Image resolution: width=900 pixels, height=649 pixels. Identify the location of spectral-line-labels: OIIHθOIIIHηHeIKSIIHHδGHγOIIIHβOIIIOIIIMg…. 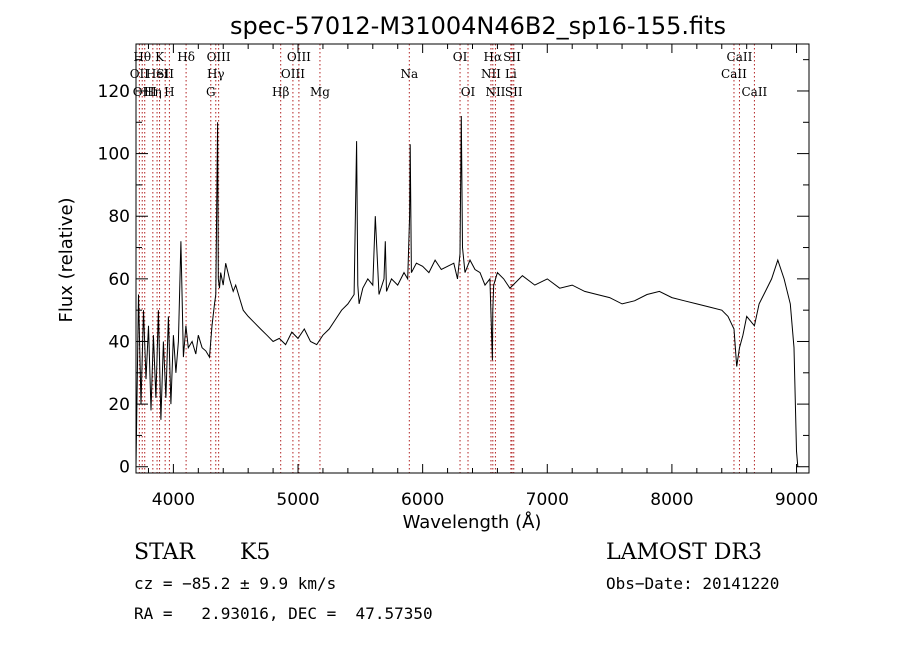
(449, 74).